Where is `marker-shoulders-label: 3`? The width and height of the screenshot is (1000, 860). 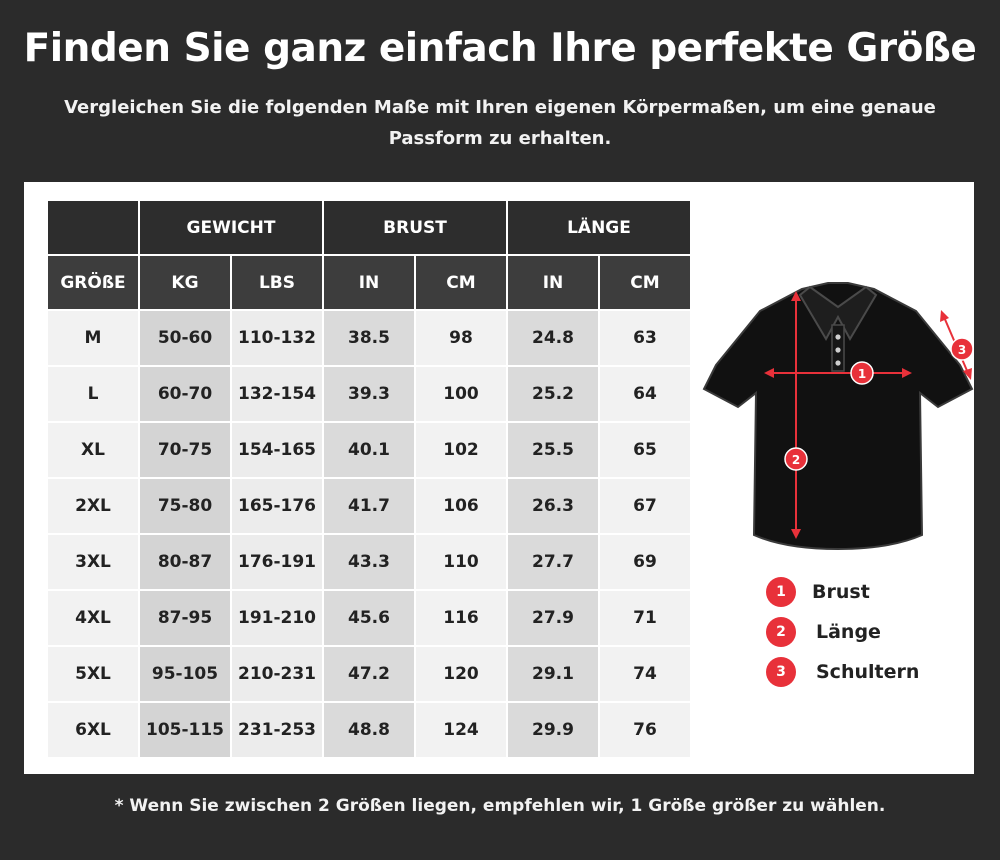
marker-shoulders-label: 3 is located at coordinates (962, 350).